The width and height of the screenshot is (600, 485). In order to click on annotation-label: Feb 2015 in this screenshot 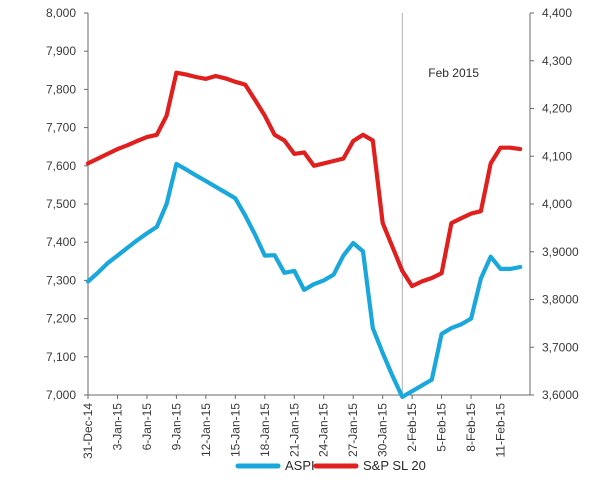, I will do `click(453, 73)`.